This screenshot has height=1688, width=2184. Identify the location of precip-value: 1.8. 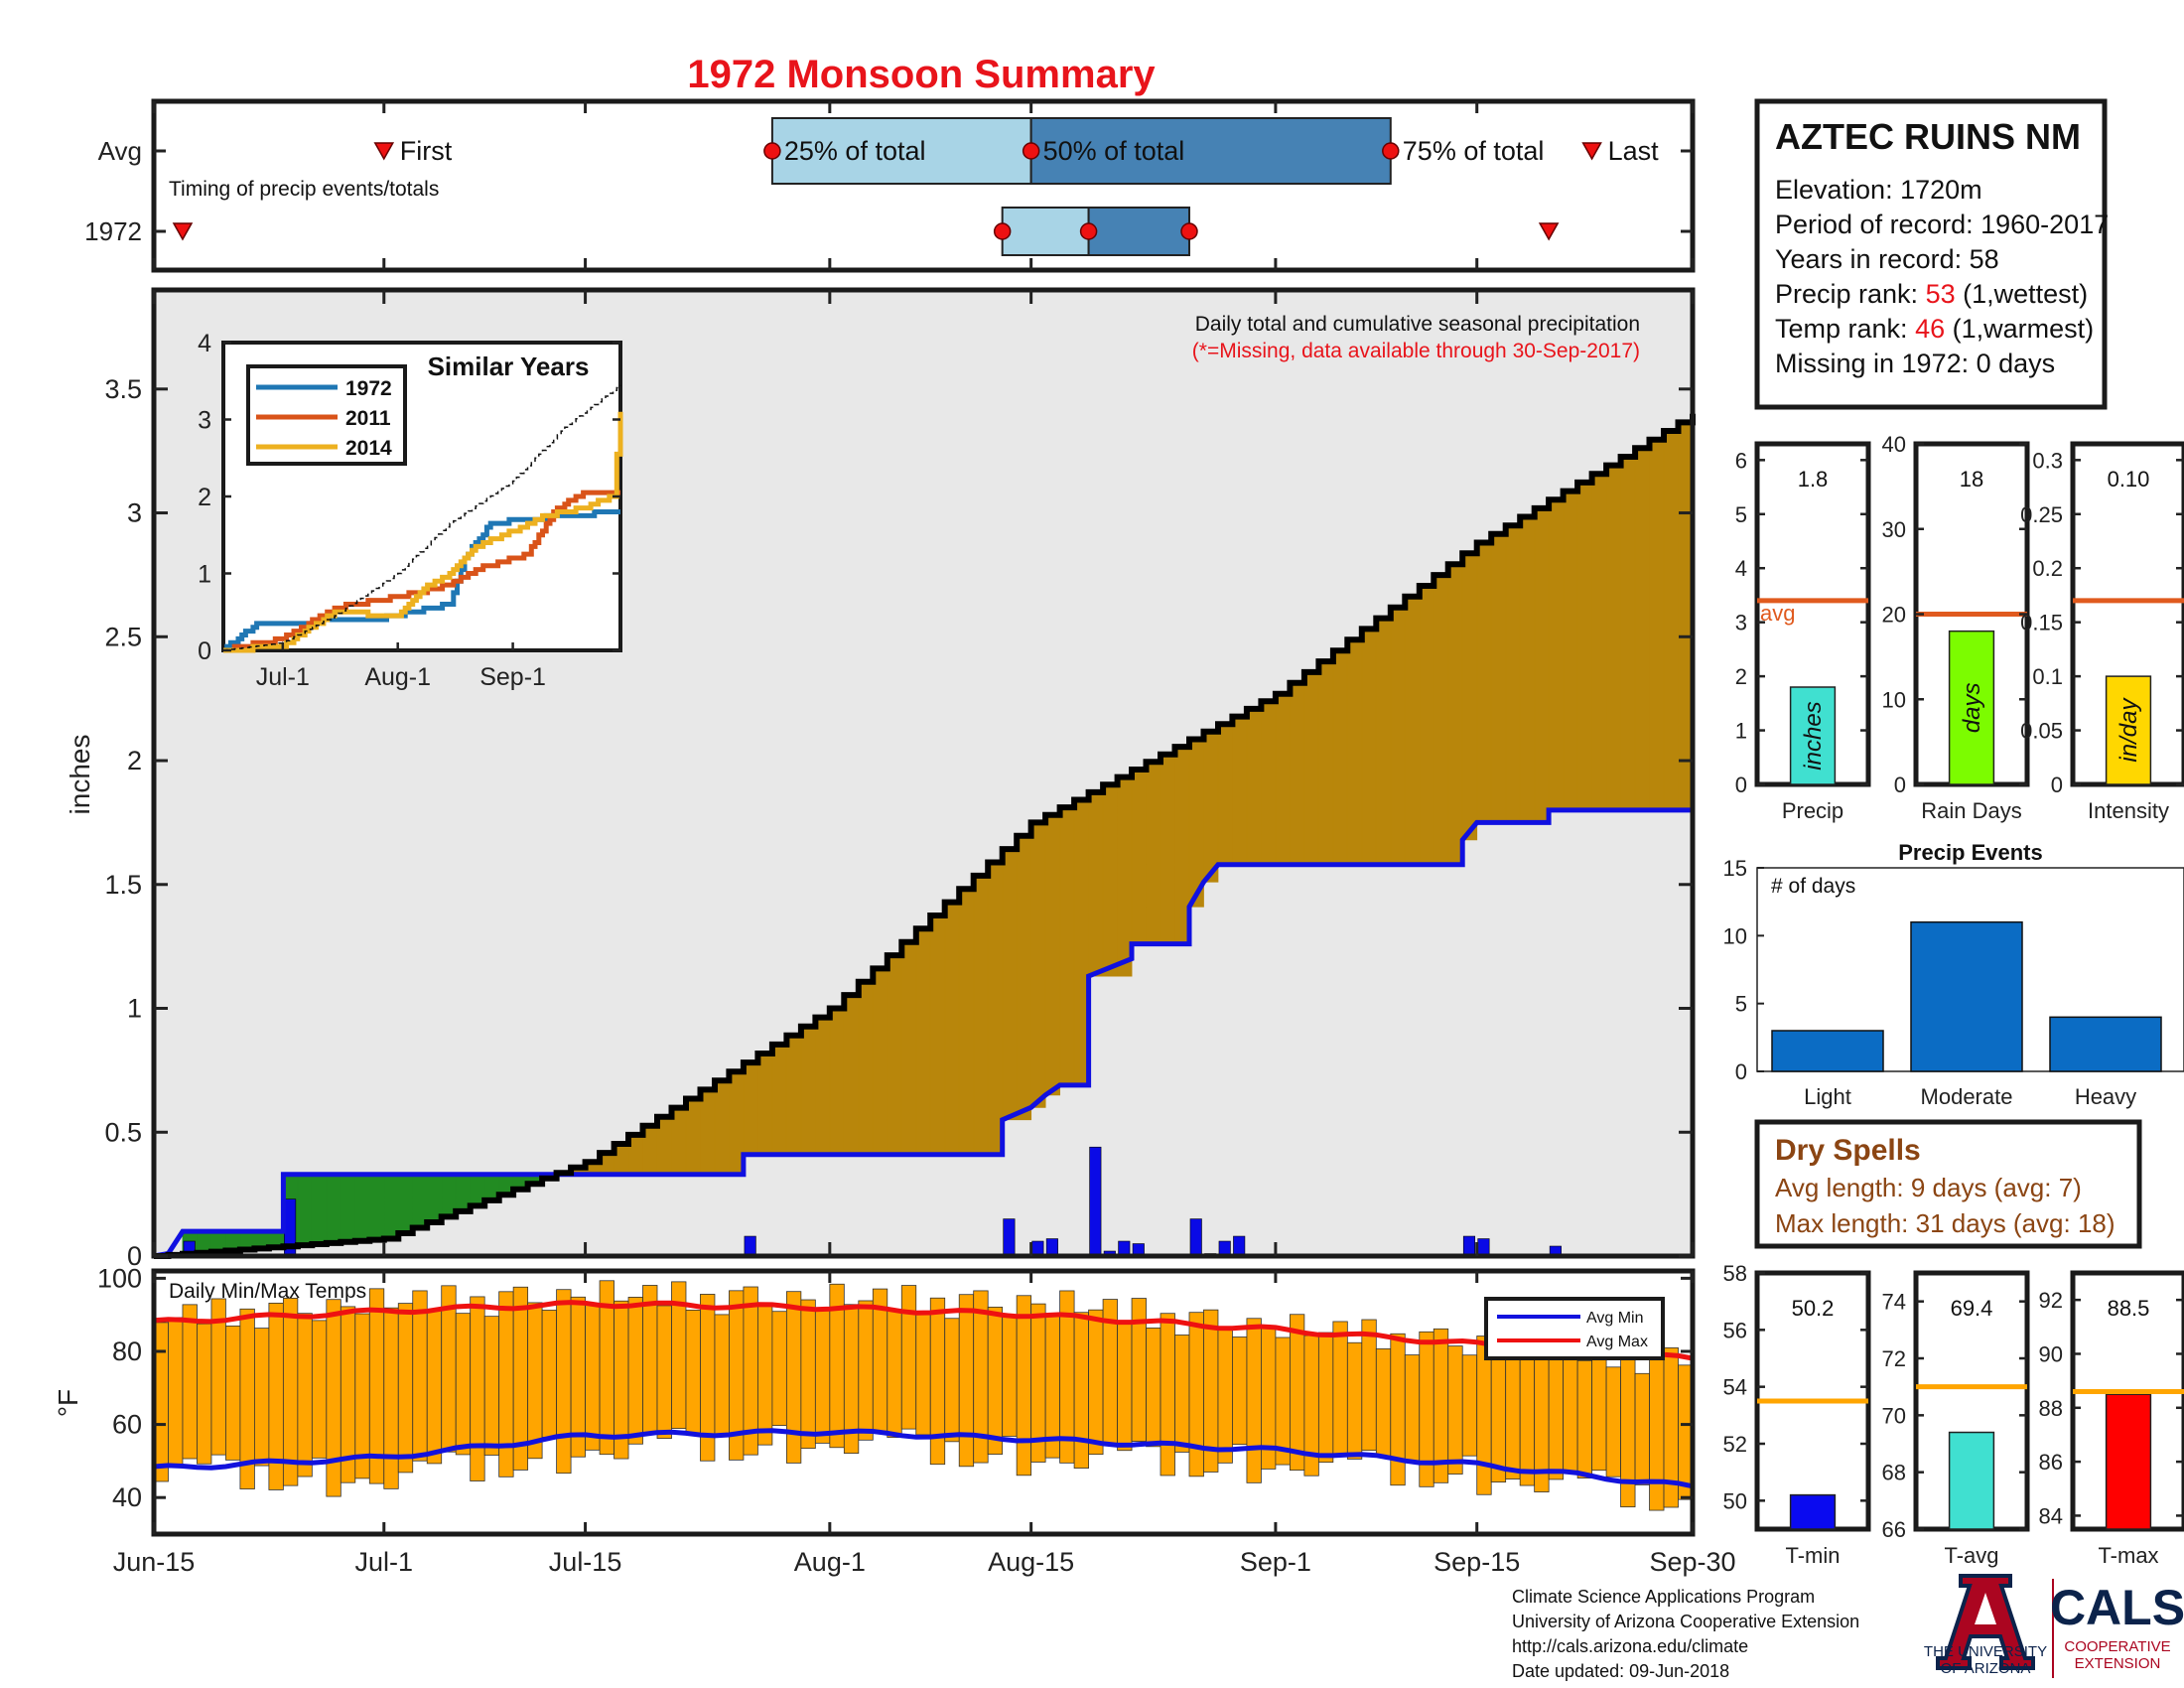
(1813, 479).